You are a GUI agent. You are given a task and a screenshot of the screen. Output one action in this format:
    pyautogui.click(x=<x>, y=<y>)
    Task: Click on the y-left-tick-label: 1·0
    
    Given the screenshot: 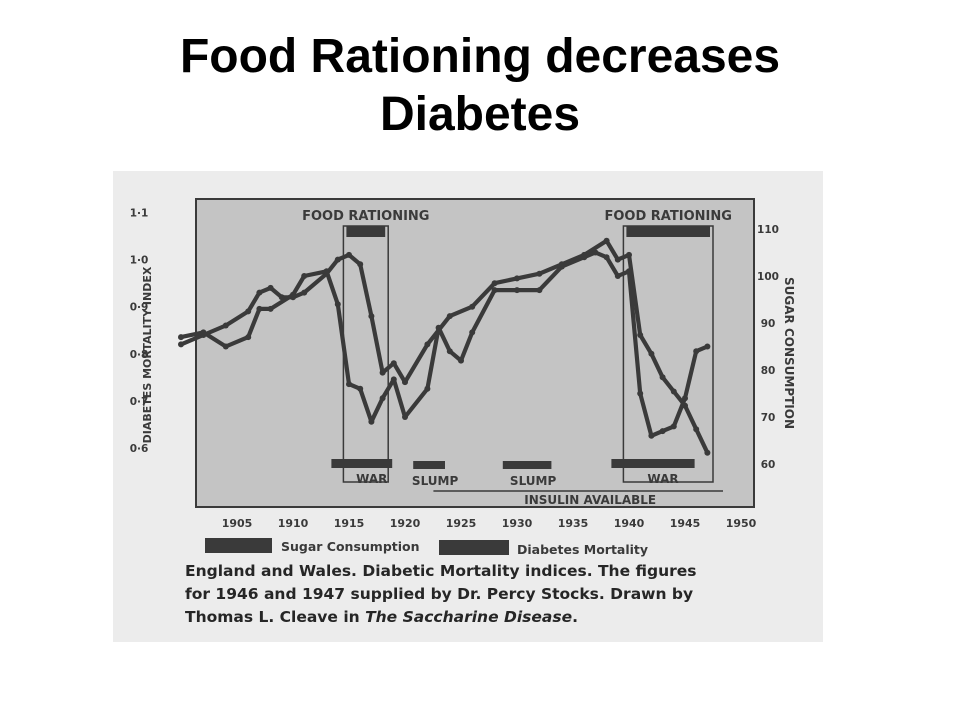 What is the action you would take?
    pyautogui.click(x=139, y=261)
    